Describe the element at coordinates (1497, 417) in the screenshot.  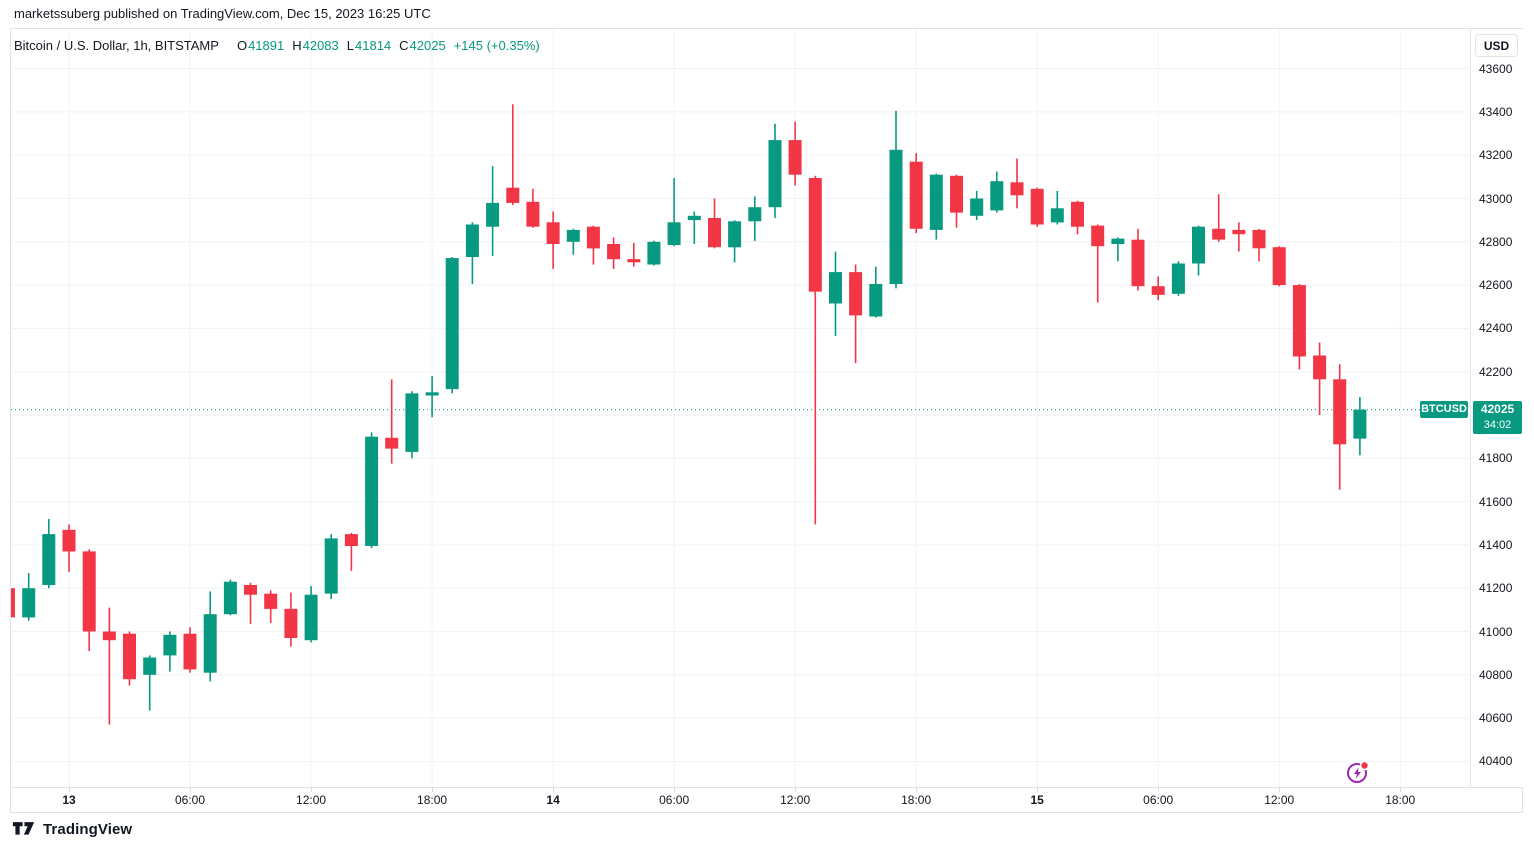
I see `current-price-box: 42025 34:02` at that location.